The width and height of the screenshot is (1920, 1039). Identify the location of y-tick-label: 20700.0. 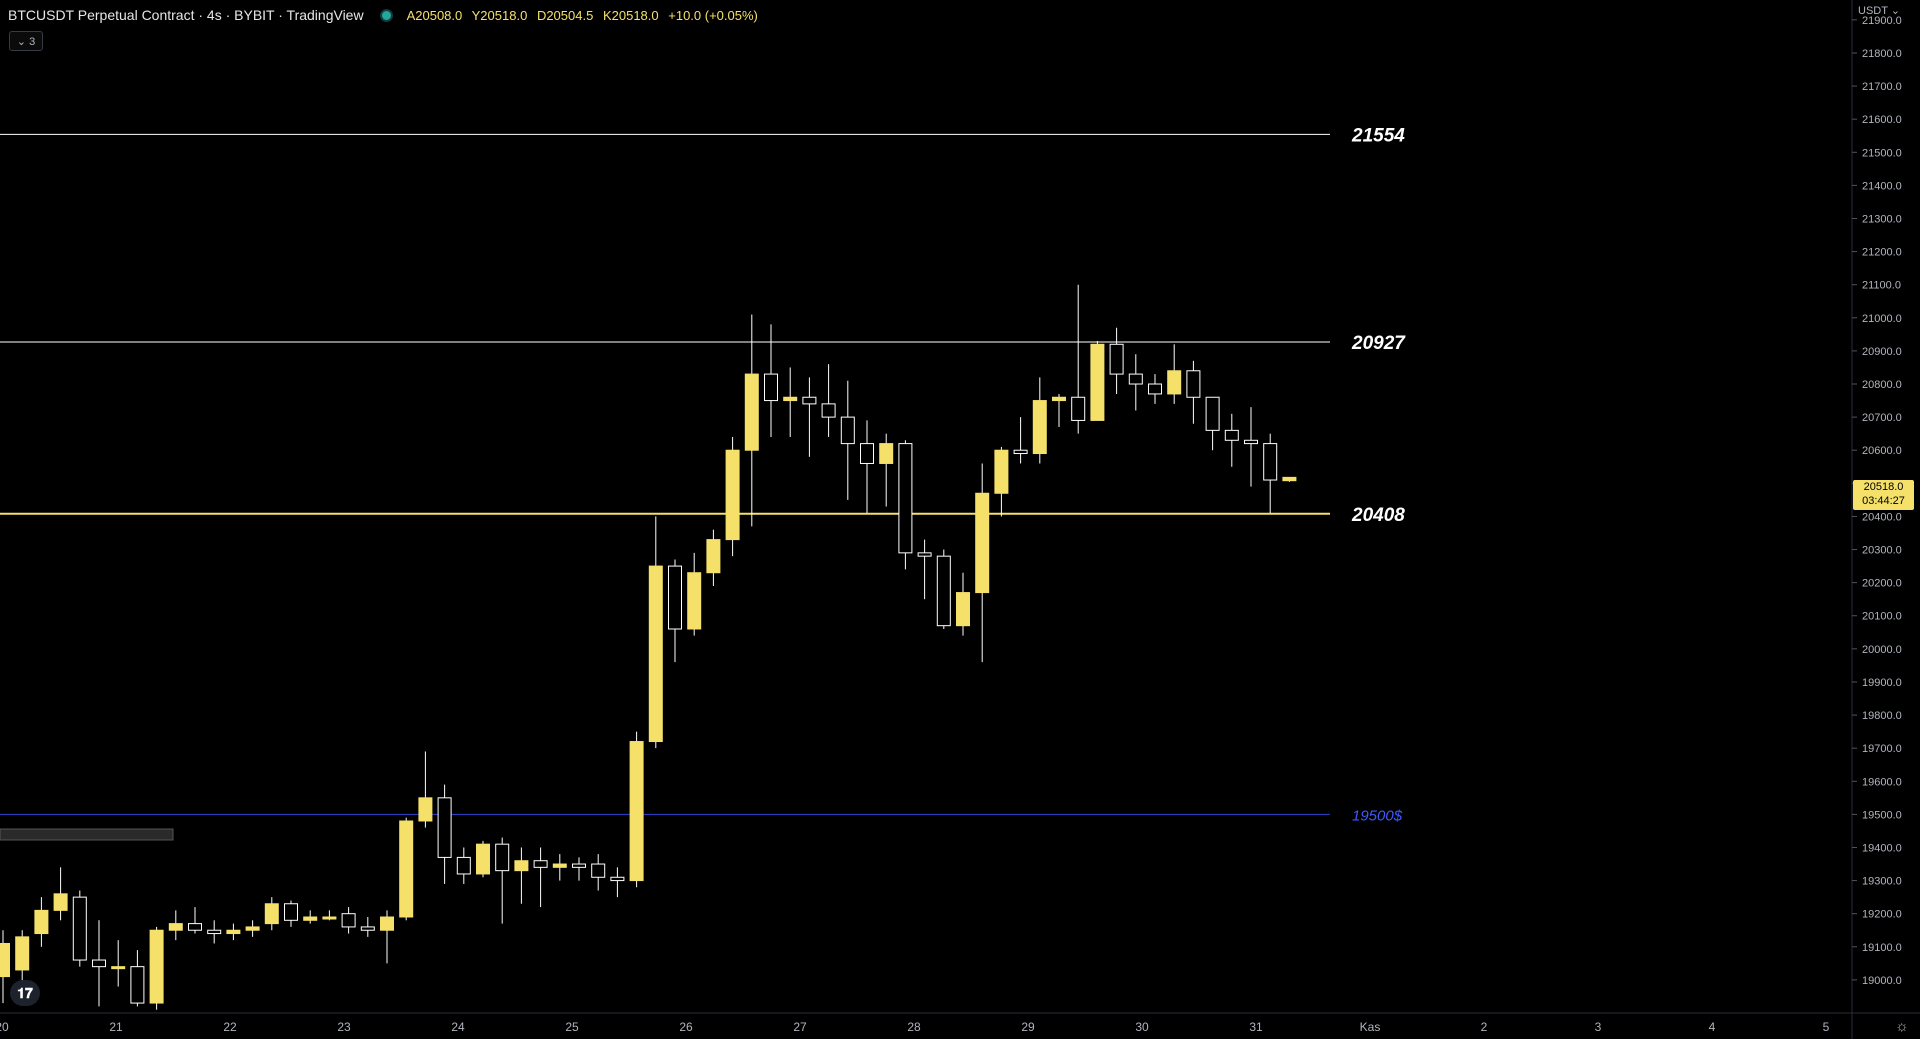
(1882, 418).